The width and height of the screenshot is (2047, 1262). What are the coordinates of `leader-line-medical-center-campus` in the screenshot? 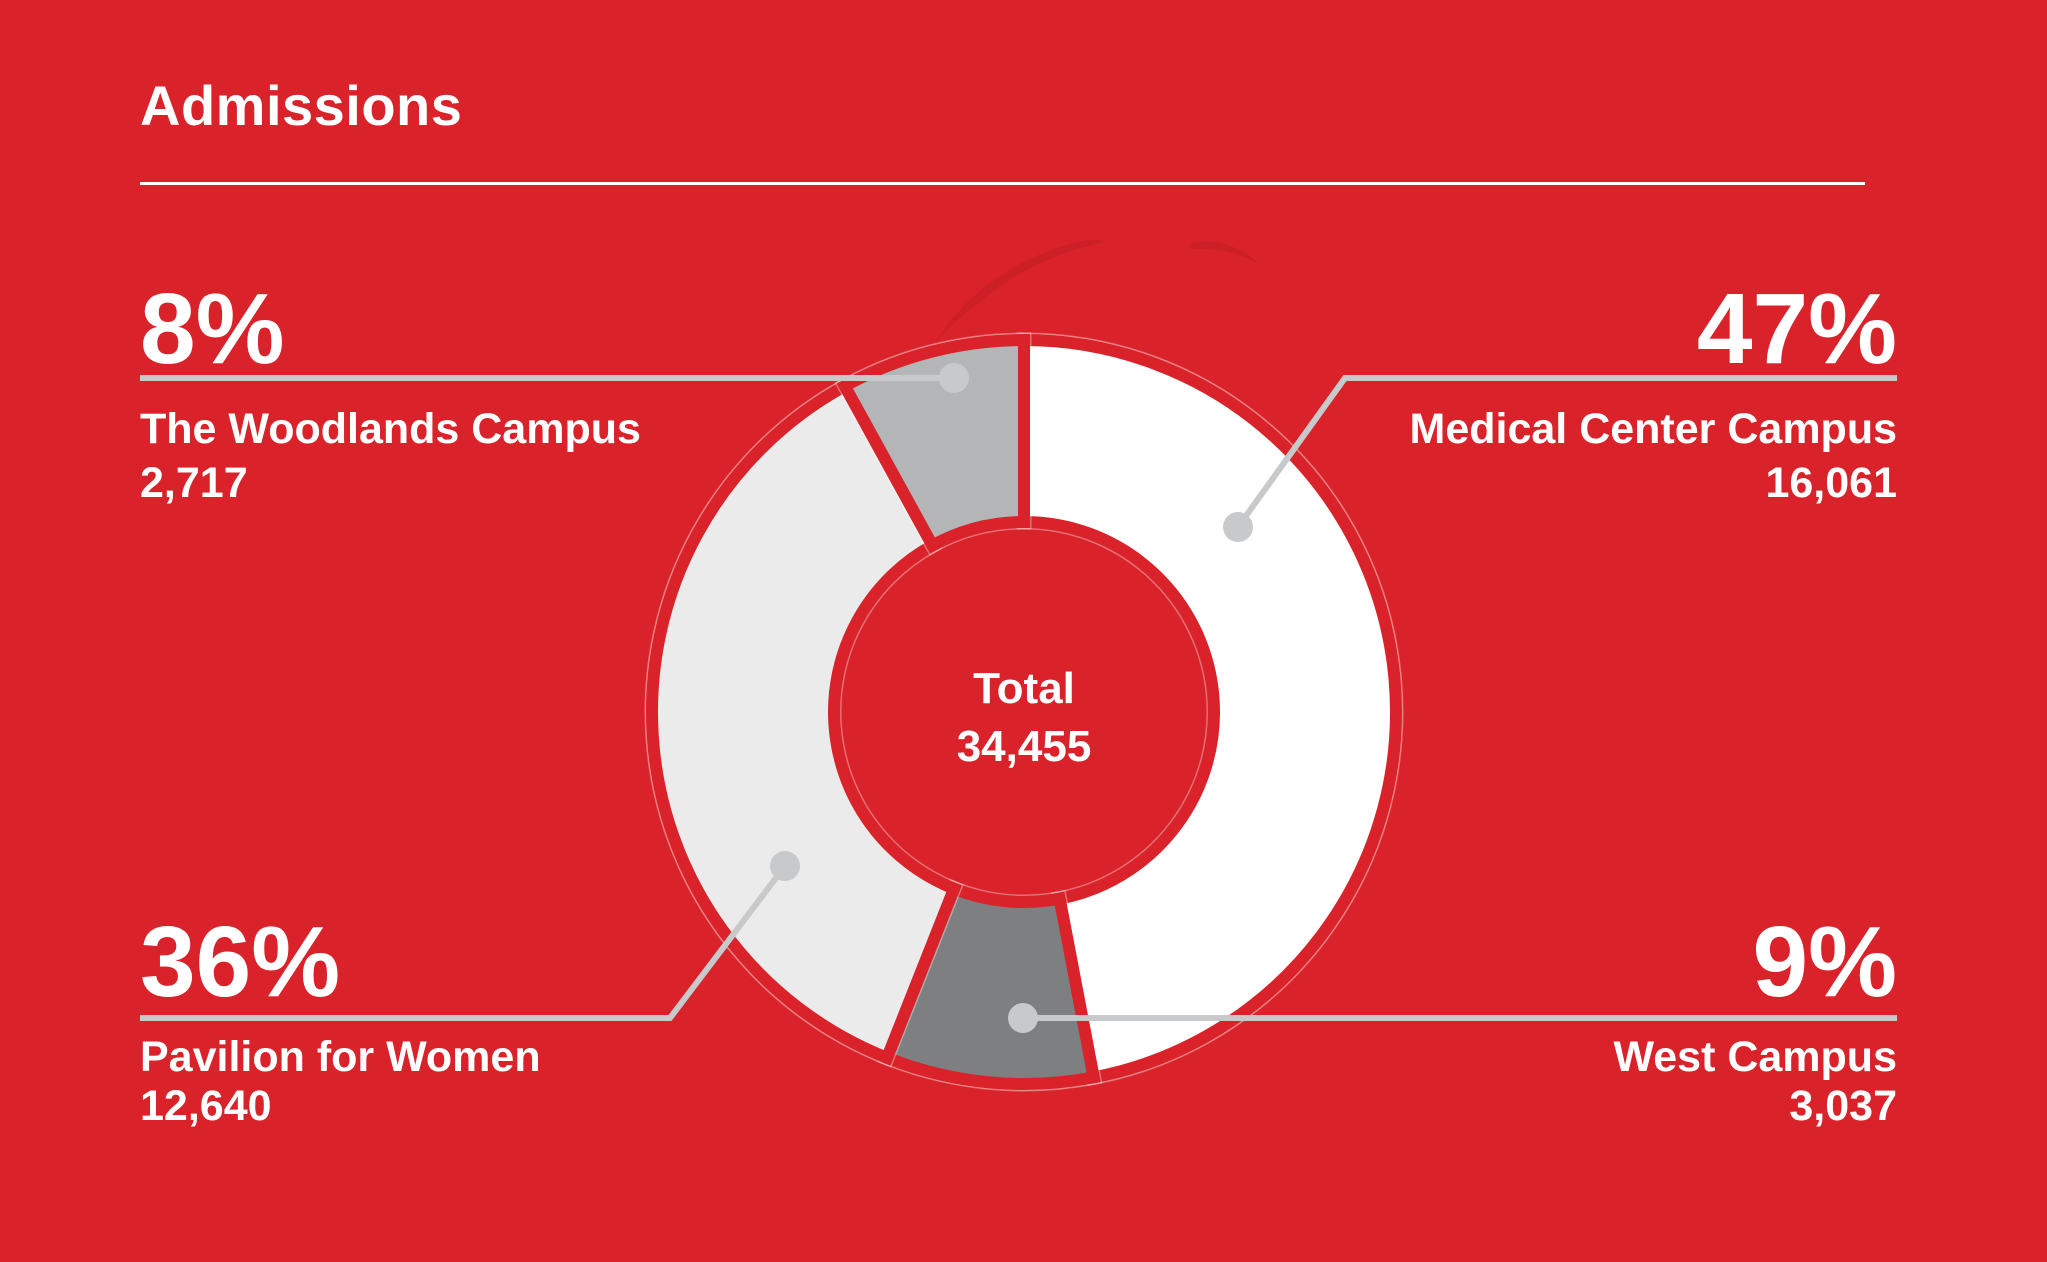 It's located at (1566, 452).